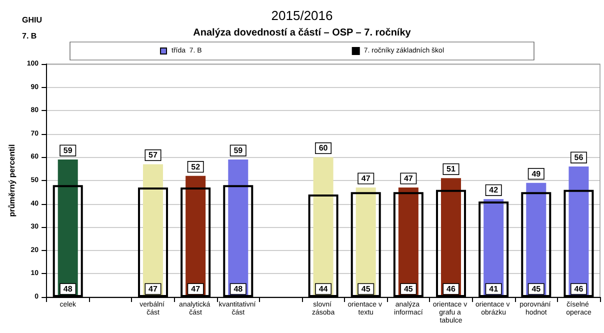 This screenshot has height=333, width=604. I want to click on data-label: 56, so click(579, 157).